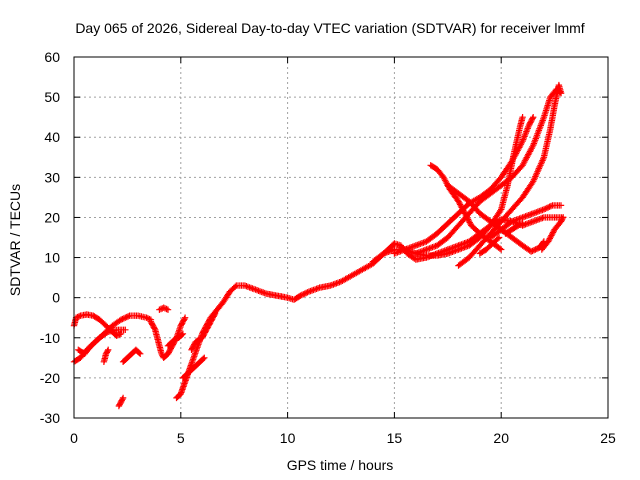 The image size is (640, 480). What do you see at coordinates (501, 438) in the screenshot?
I see `x-tick-label: 20` at bounding box center [501, 438].